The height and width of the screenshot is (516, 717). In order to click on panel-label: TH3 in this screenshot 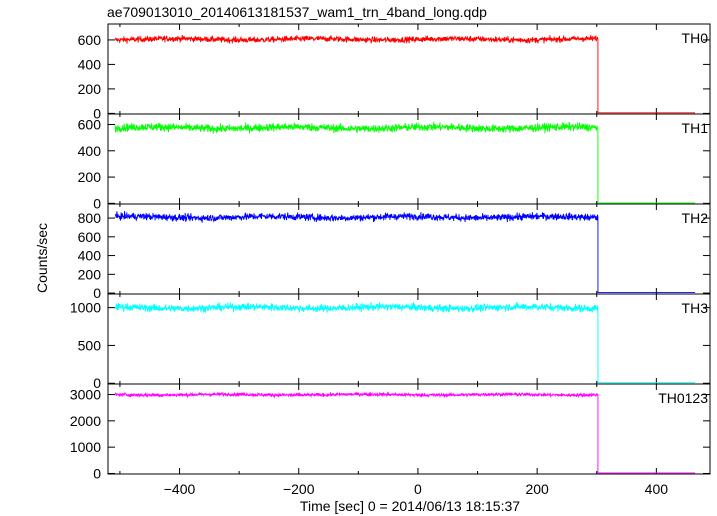, I will do `click(695, 308)`.